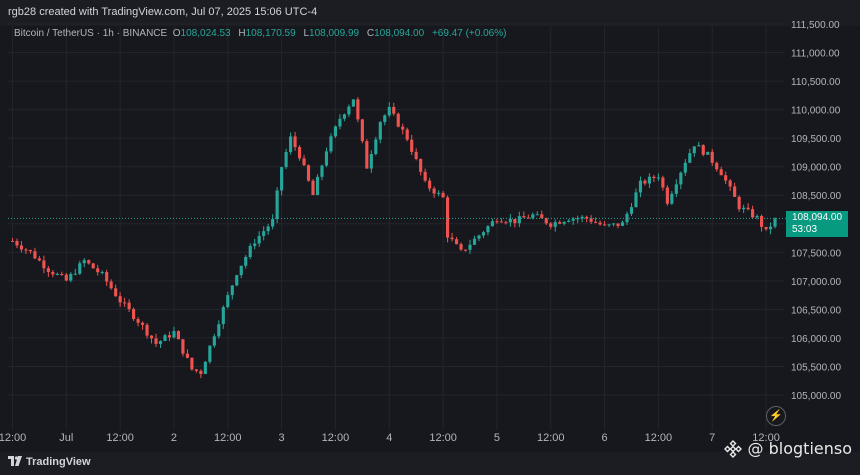  I want to click on open-value: 108,024.53, so click(205, 33).